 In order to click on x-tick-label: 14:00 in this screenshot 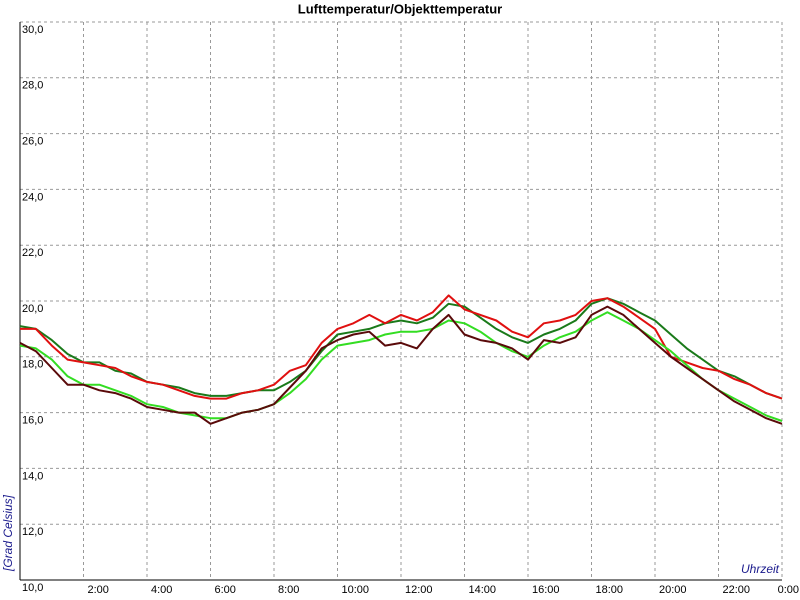, I will do `click(483, 590)`.